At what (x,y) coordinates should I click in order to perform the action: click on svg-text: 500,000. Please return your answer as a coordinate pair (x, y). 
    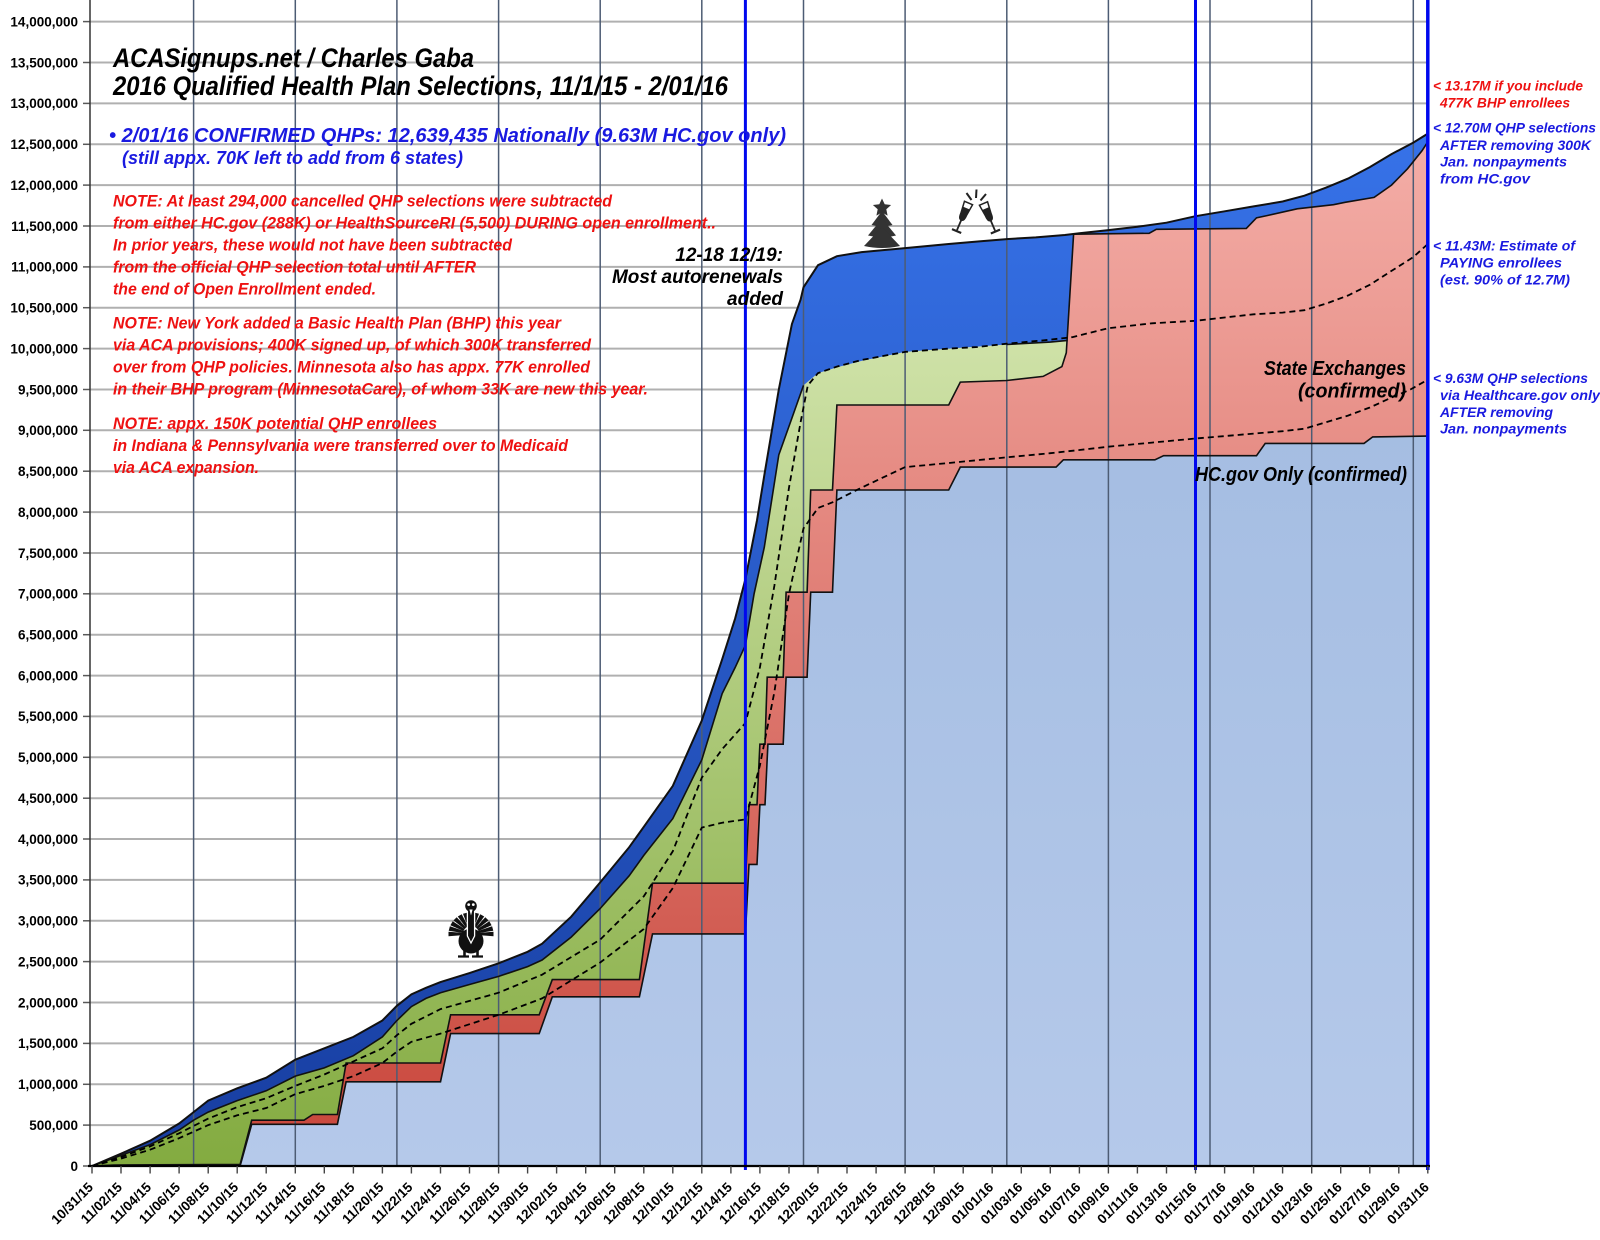
    Looking at the image, I should click on (53, 1125).